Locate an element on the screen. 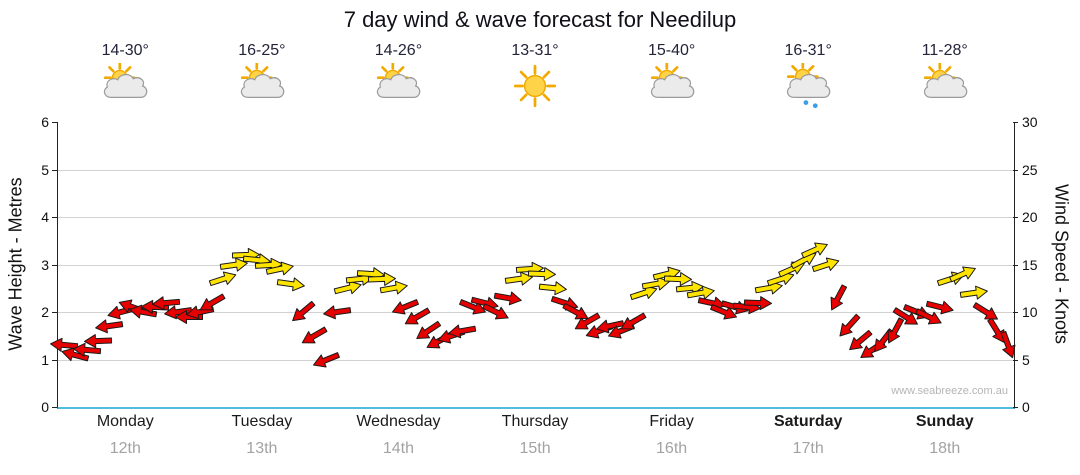 The height and width of the screenshot is (475, 1080). wind-arrow-wednesday-10kn is located at coordinates (337, 312).